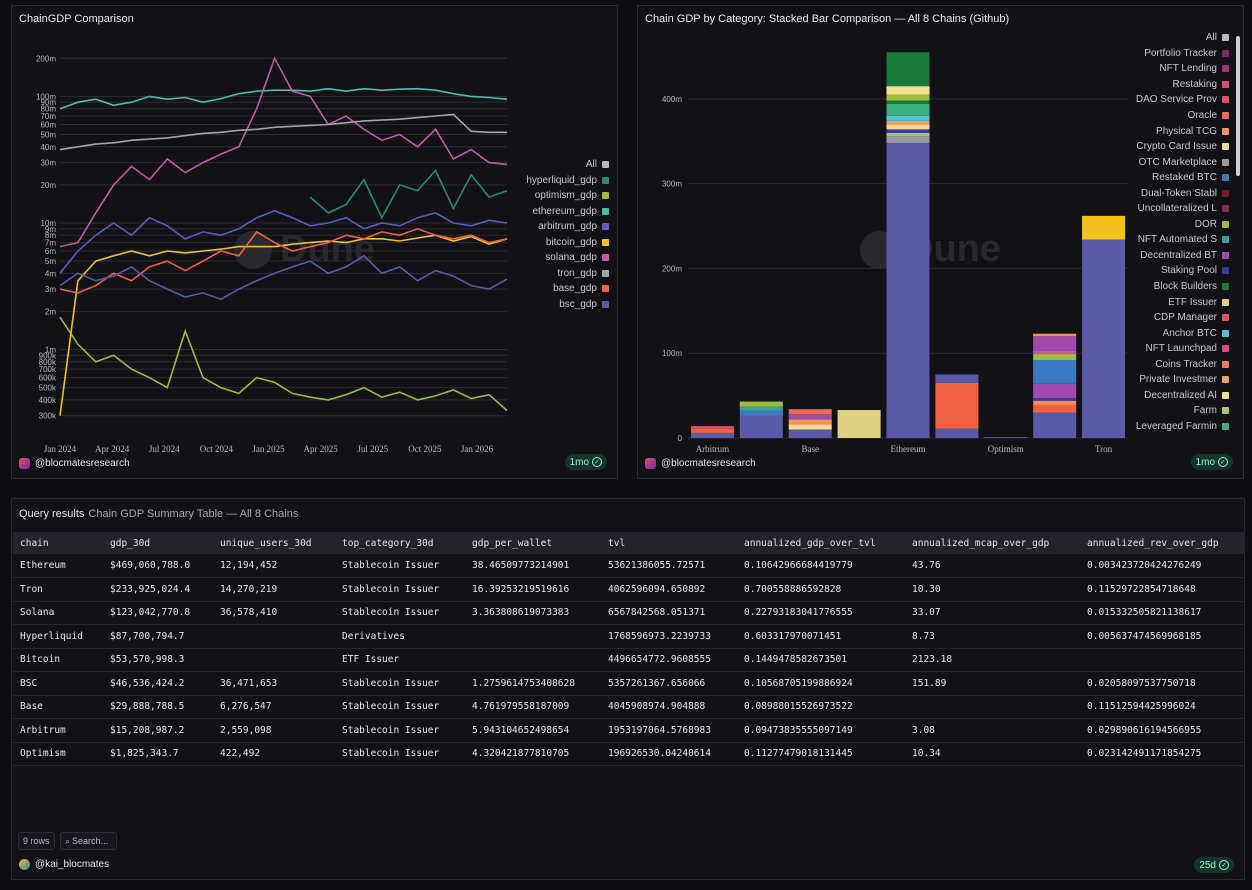 The width and height of the screenshot is (1252, 890). What do you see at coordinates (1162, 543) in the screenshot?
I see `column-header: annualized_rev_over_gdp` at bounding box center [1162, 543].